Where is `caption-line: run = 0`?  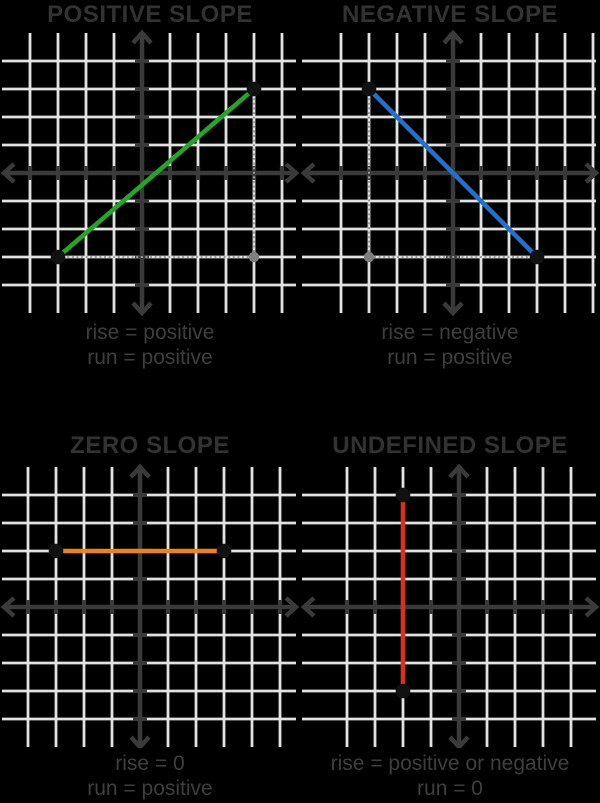
caption-line: run = 0 is located at coordinates (450, 788).